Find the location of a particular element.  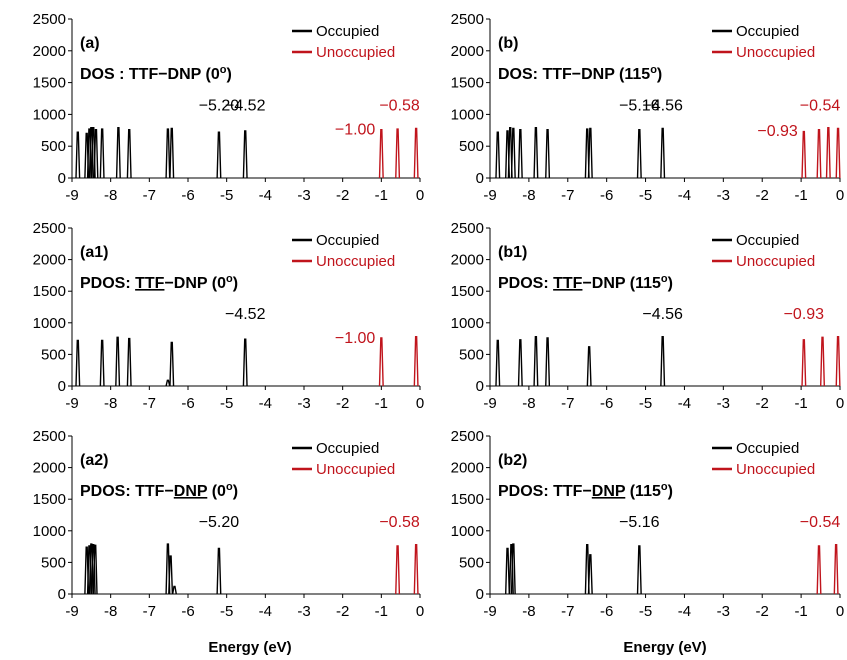

panel-label: (a1) is located at coordinates (94, 252).